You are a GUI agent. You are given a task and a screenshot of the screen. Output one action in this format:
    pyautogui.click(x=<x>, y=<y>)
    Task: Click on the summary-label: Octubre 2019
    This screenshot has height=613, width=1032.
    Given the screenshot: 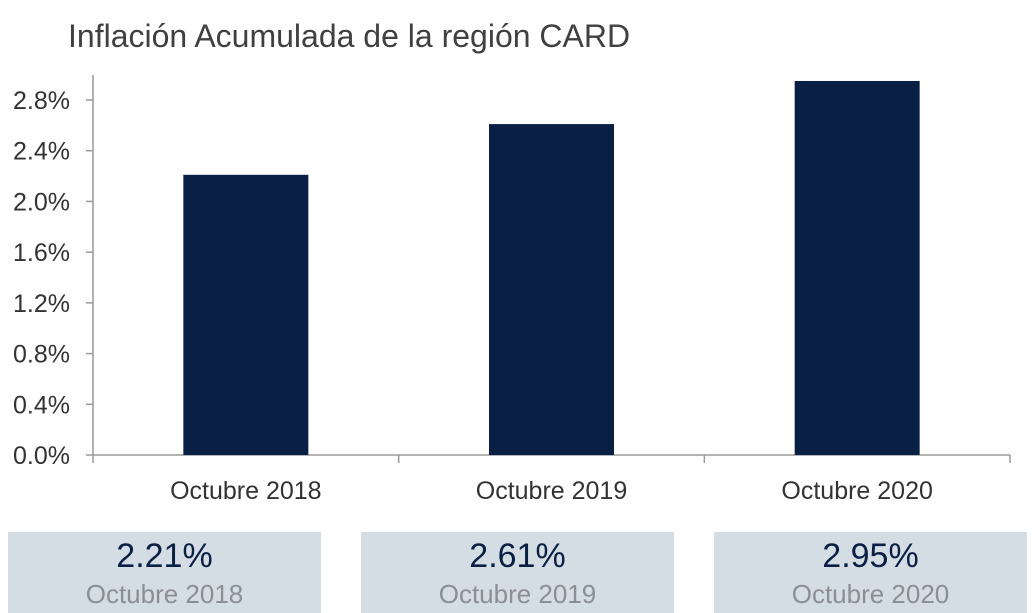 What is the action you would take?
    pyautogui.click(x=517, y=594)
    